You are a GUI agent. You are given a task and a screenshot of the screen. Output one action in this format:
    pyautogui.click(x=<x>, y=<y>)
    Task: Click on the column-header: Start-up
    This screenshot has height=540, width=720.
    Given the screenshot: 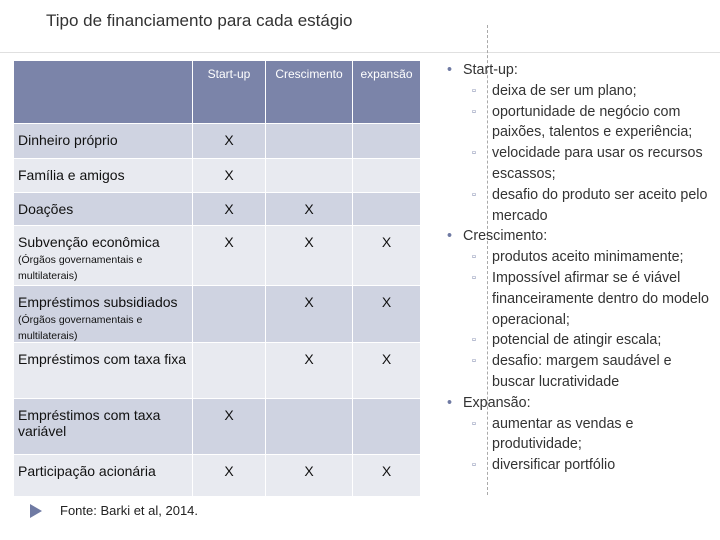 What is the action you would take?
    pyautogui.click(x=229, y=92)
    